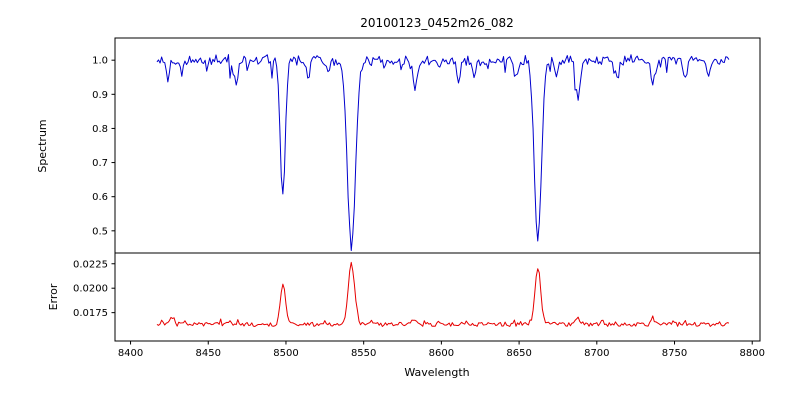 Image resolution: width=800 pixels, height=400 pixels. Describe the element at coordinates (100, 197) in the screenshot. I see `spectrum-y-tick-label: 0.6` at that location.